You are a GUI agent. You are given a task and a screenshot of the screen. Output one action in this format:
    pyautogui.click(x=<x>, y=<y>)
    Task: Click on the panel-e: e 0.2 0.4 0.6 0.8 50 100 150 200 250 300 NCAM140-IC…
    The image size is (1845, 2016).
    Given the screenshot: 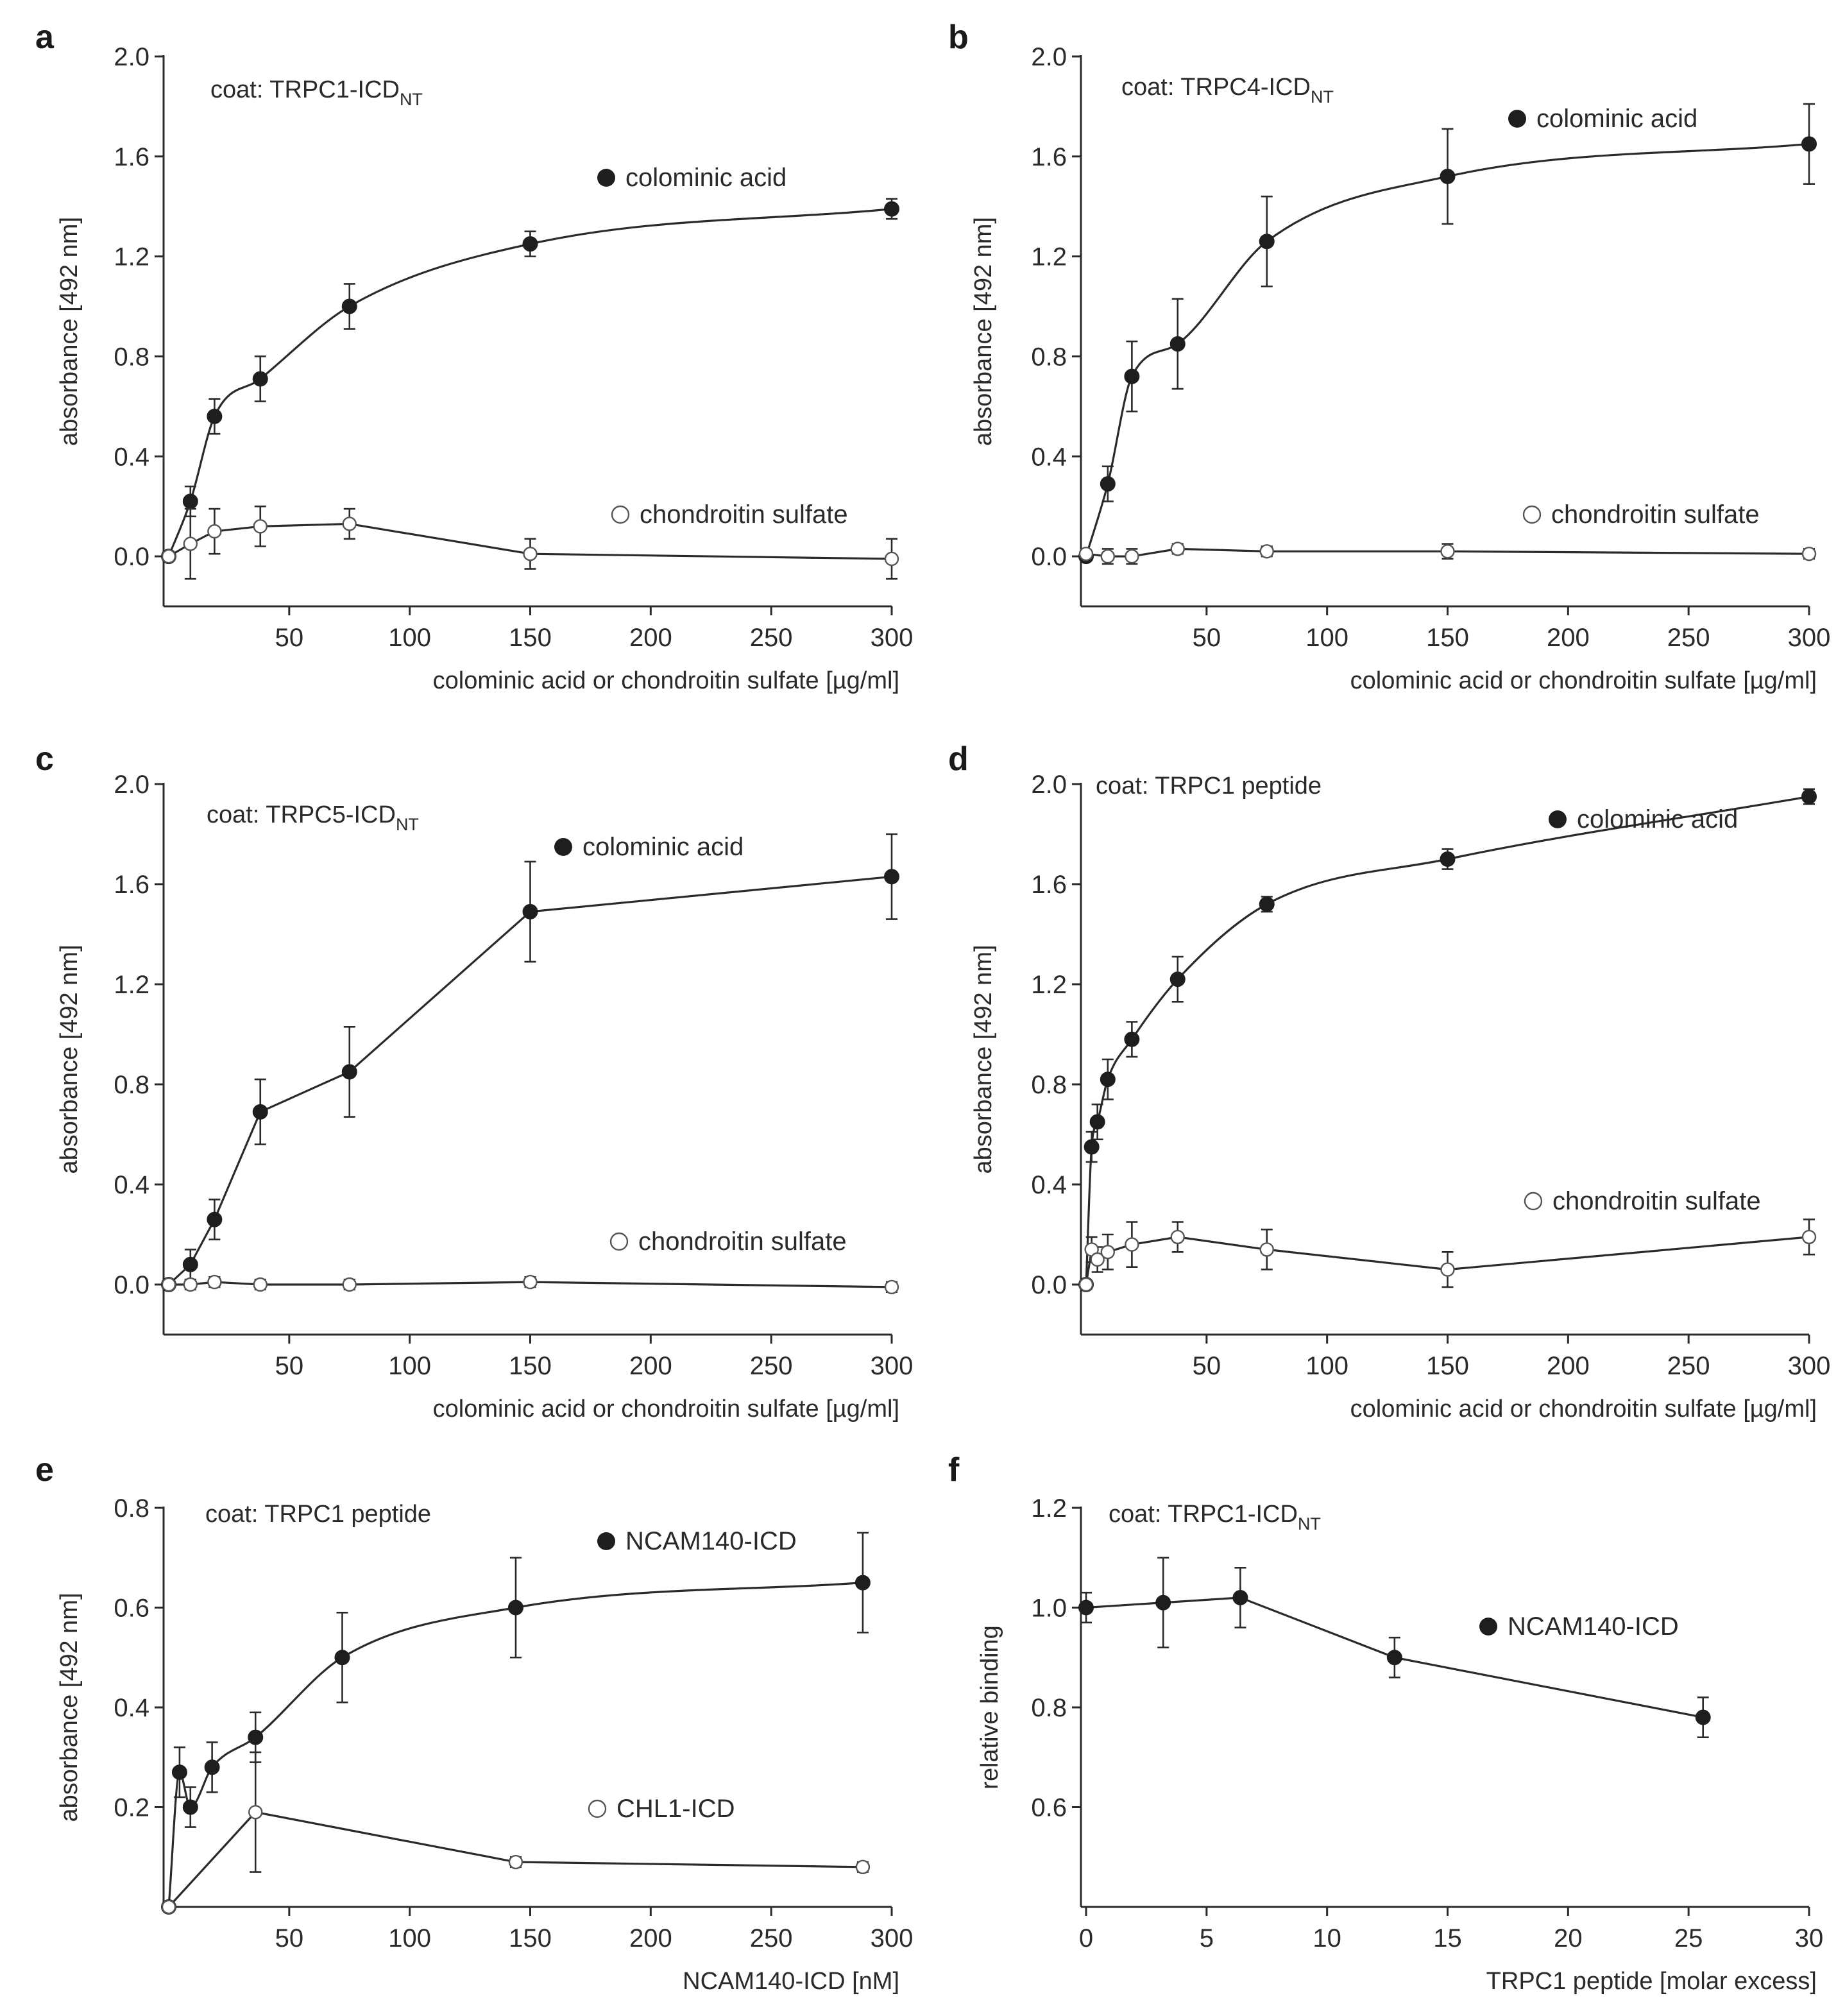 What is the action you would take?
    pyautogui.click(x=474, y=1723)
    